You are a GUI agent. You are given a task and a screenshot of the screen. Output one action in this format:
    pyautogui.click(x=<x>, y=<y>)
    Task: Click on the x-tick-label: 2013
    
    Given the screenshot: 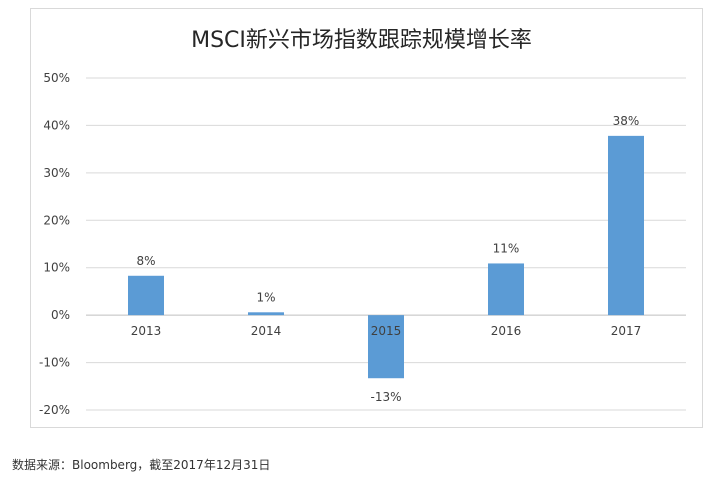 What is the action you would take?
    pyautogui.click(x=146, y=331)
    